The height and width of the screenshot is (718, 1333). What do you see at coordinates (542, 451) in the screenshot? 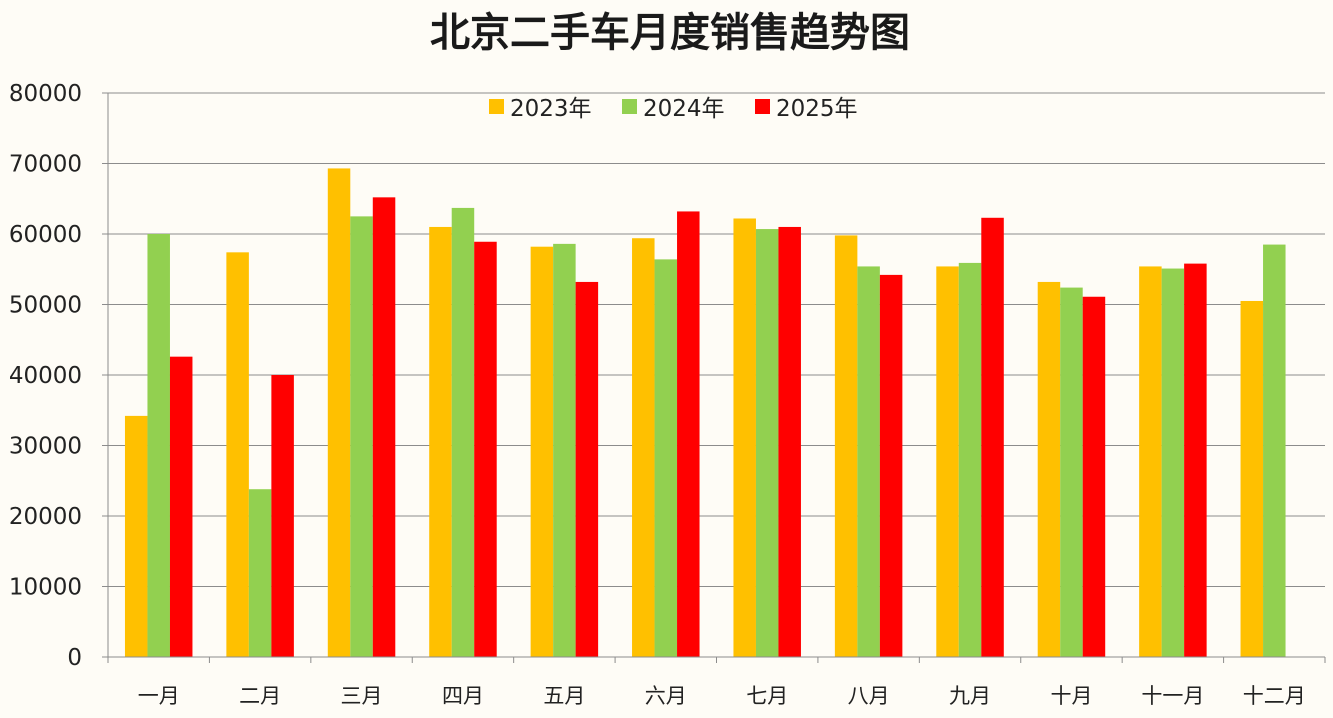
I see `bar-2023年-五月` at bounding box center [542, 451].